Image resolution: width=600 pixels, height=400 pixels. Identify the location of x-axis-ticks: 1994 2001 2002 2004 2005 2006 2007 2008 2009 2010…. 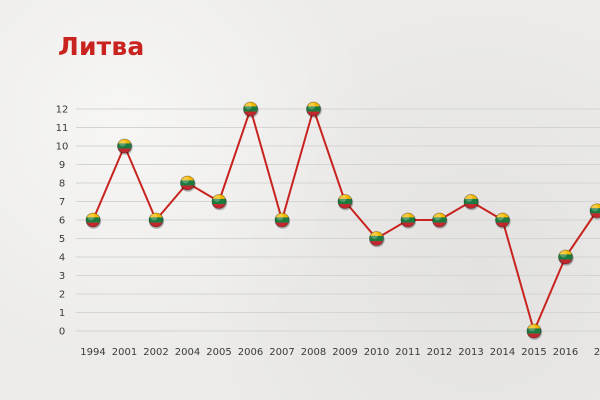
(340, 352).